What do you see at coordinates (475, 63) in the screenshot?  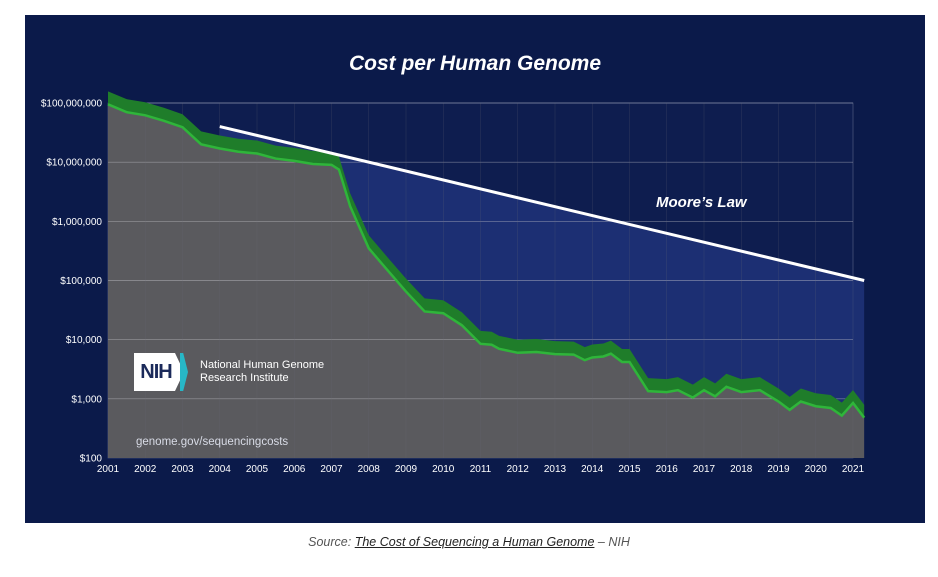 I see `chart-title: Cost per Human Genome` at bounding box center [475, 63].